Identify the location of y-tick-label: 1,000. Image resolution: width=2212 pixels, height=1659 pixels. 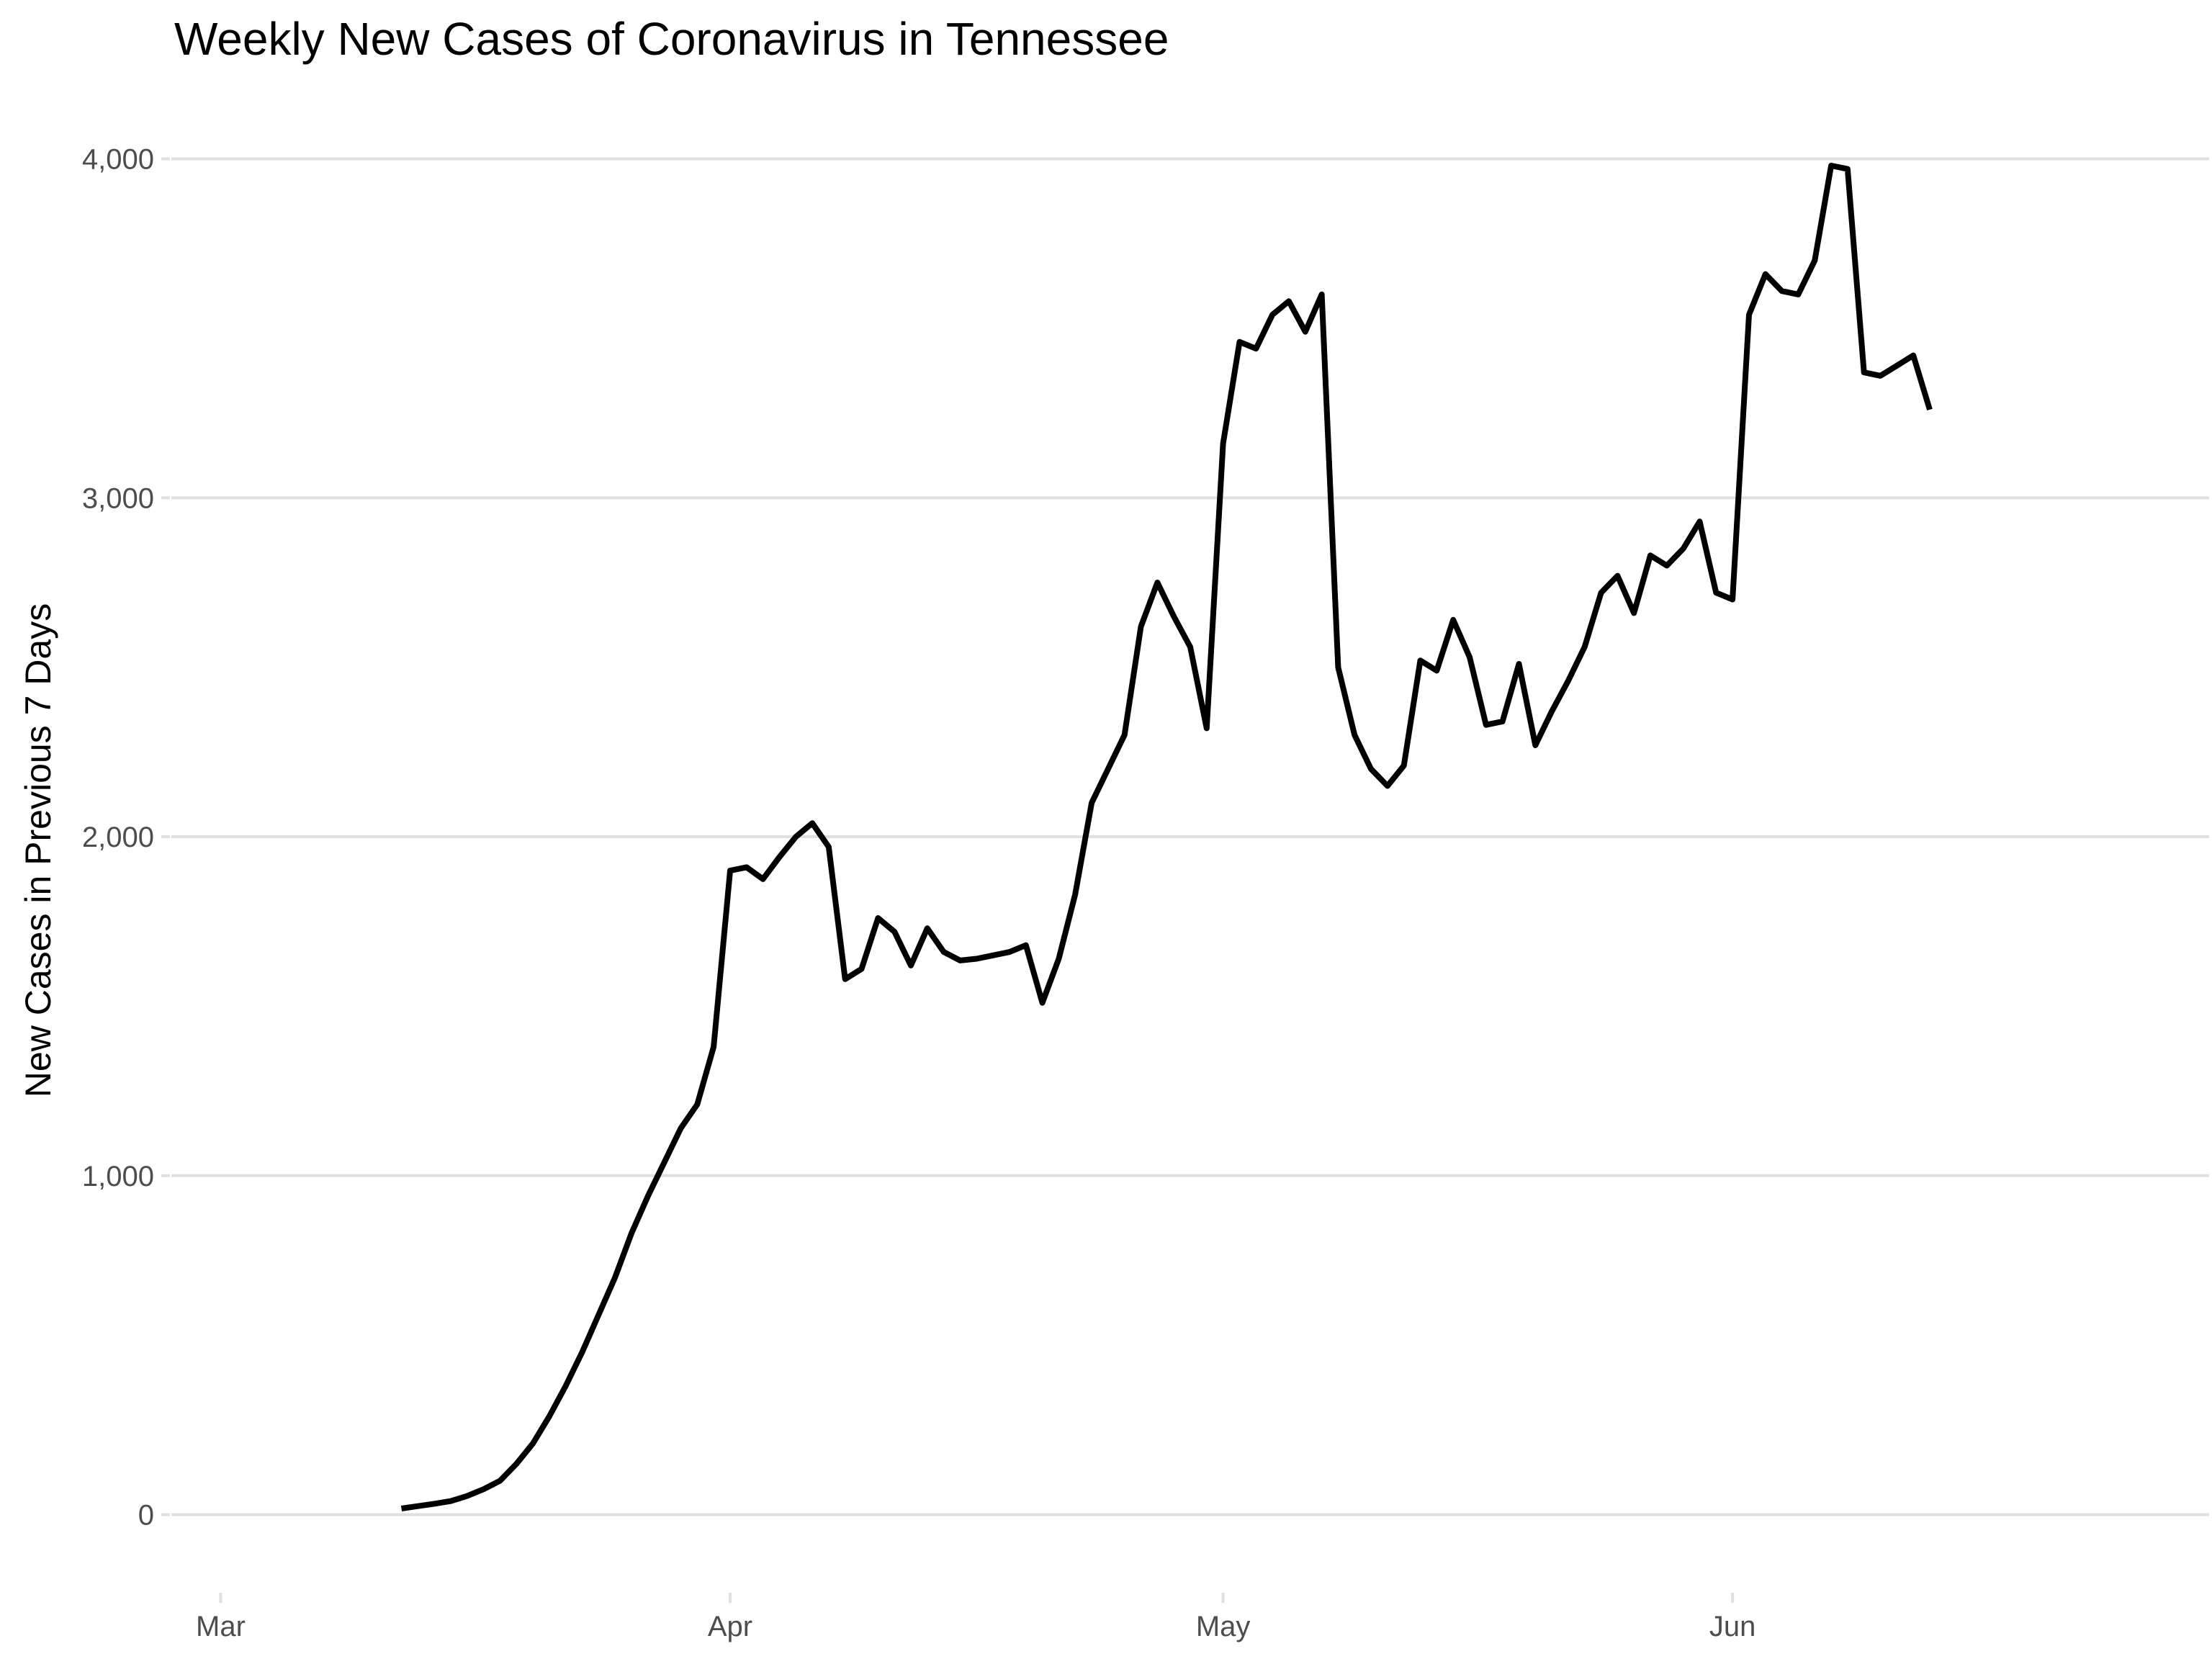
(118, 1176).